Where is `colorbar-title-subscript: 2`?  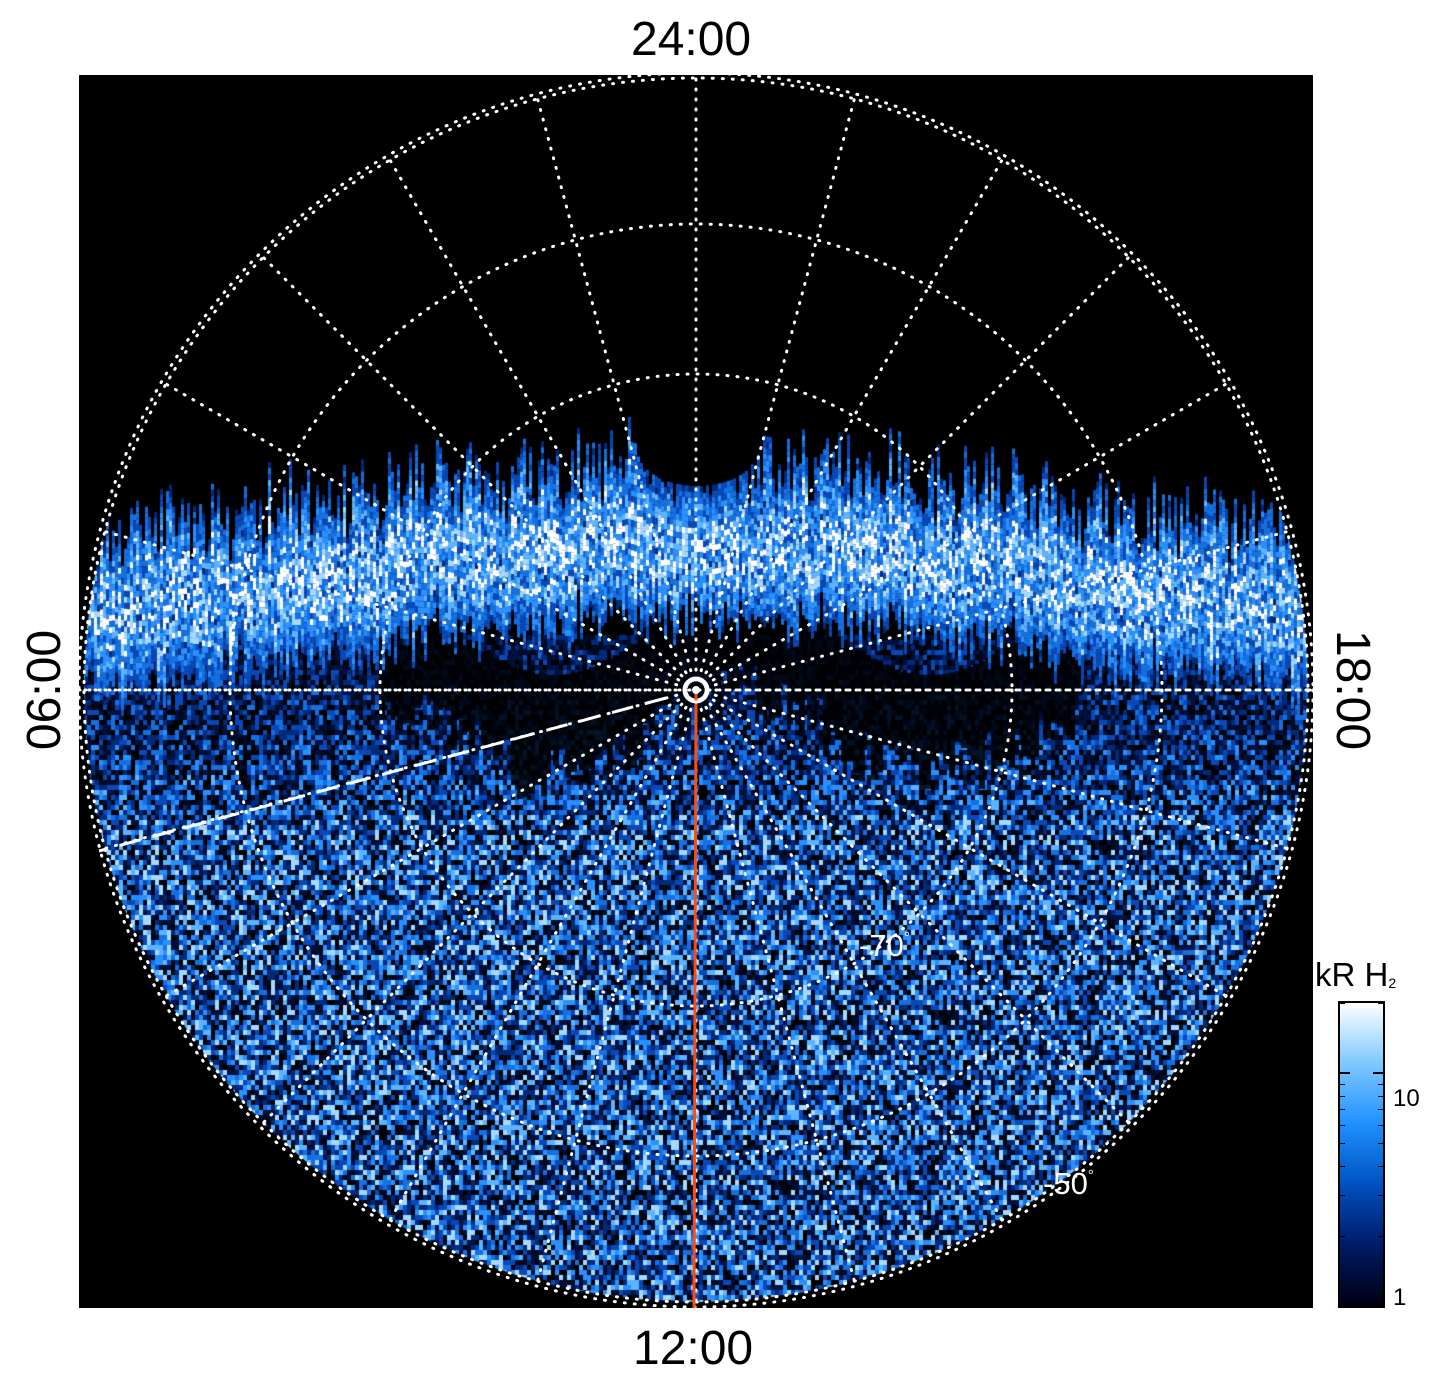 colorbar-title-subscript: 2 is located at coordinates (1392, 983).